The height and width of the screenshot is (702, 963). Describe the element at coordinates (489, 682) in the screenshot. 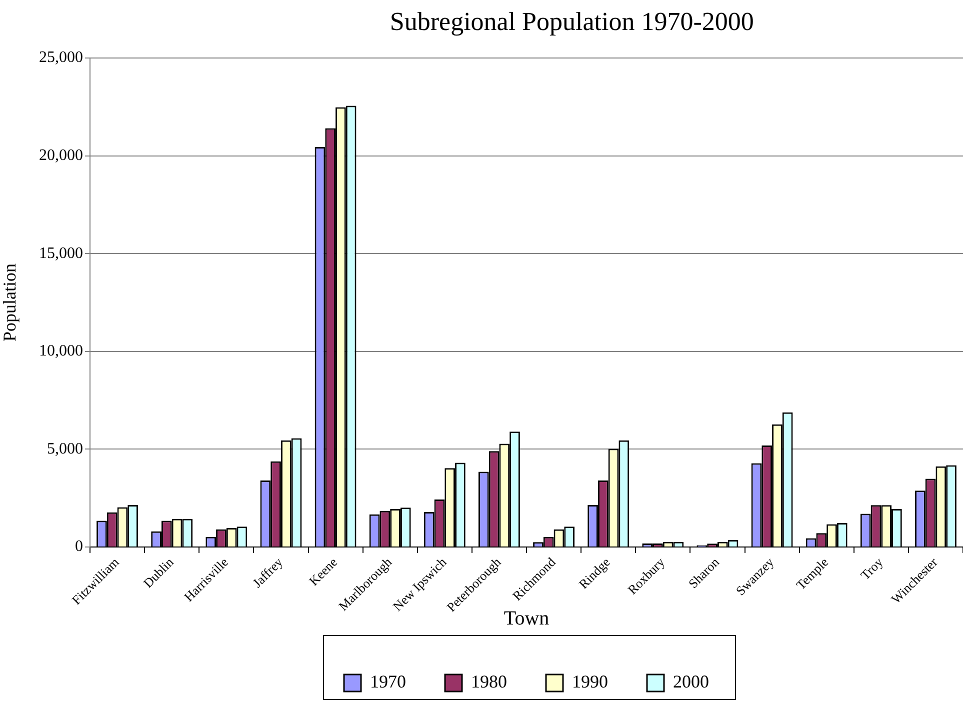

I see `legend-label: 1980` at that location.